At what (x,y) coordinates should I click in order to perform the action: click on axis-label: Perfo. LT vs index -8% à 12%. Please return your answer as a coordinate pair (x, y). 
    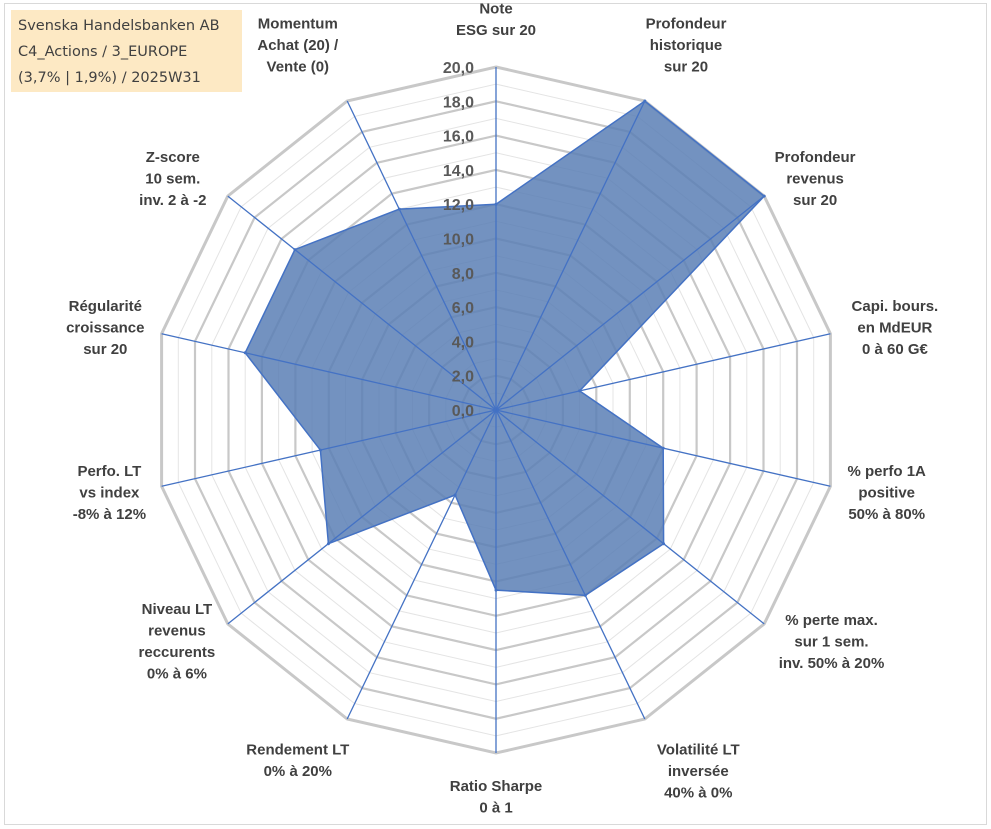
    Looking at the image, I should click on (109, 493).